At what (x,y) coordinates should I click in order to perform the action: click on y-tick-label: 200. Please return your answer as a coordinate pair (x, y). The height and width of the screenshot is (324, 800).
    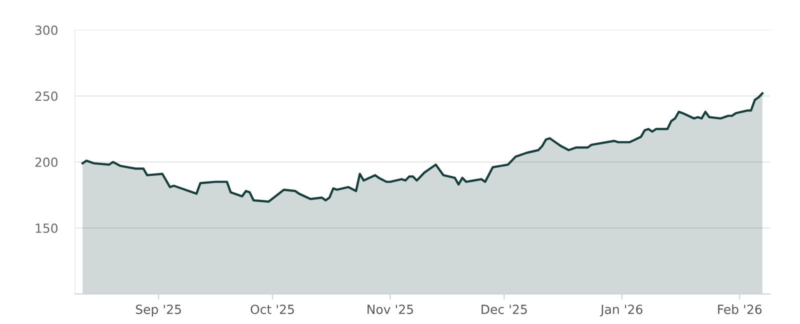
    Looking at the image, I should click on (46, 162).